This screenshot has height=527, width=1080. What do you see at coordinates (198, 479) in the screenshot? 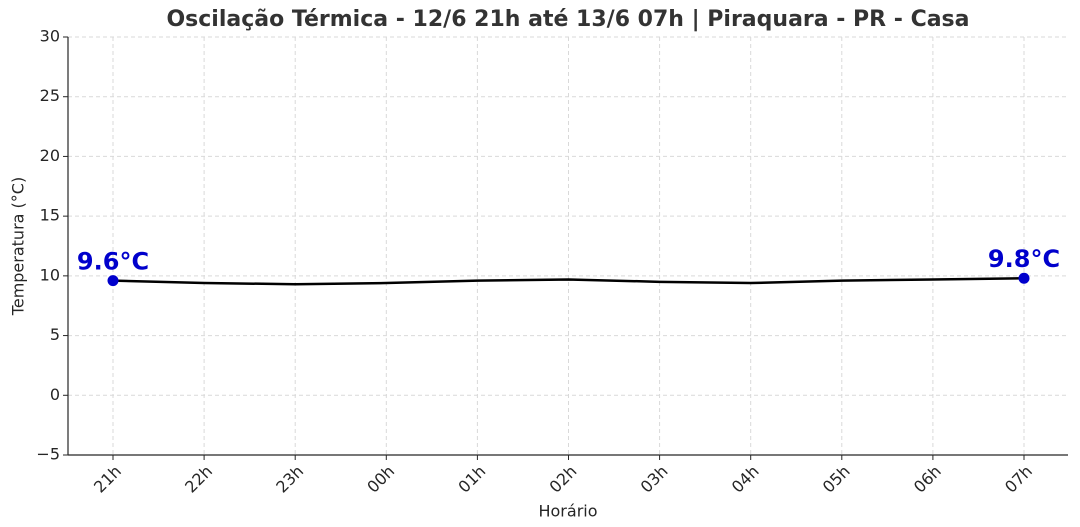
I see `x-tick-label: 22h` at bounding box center [198, 479].